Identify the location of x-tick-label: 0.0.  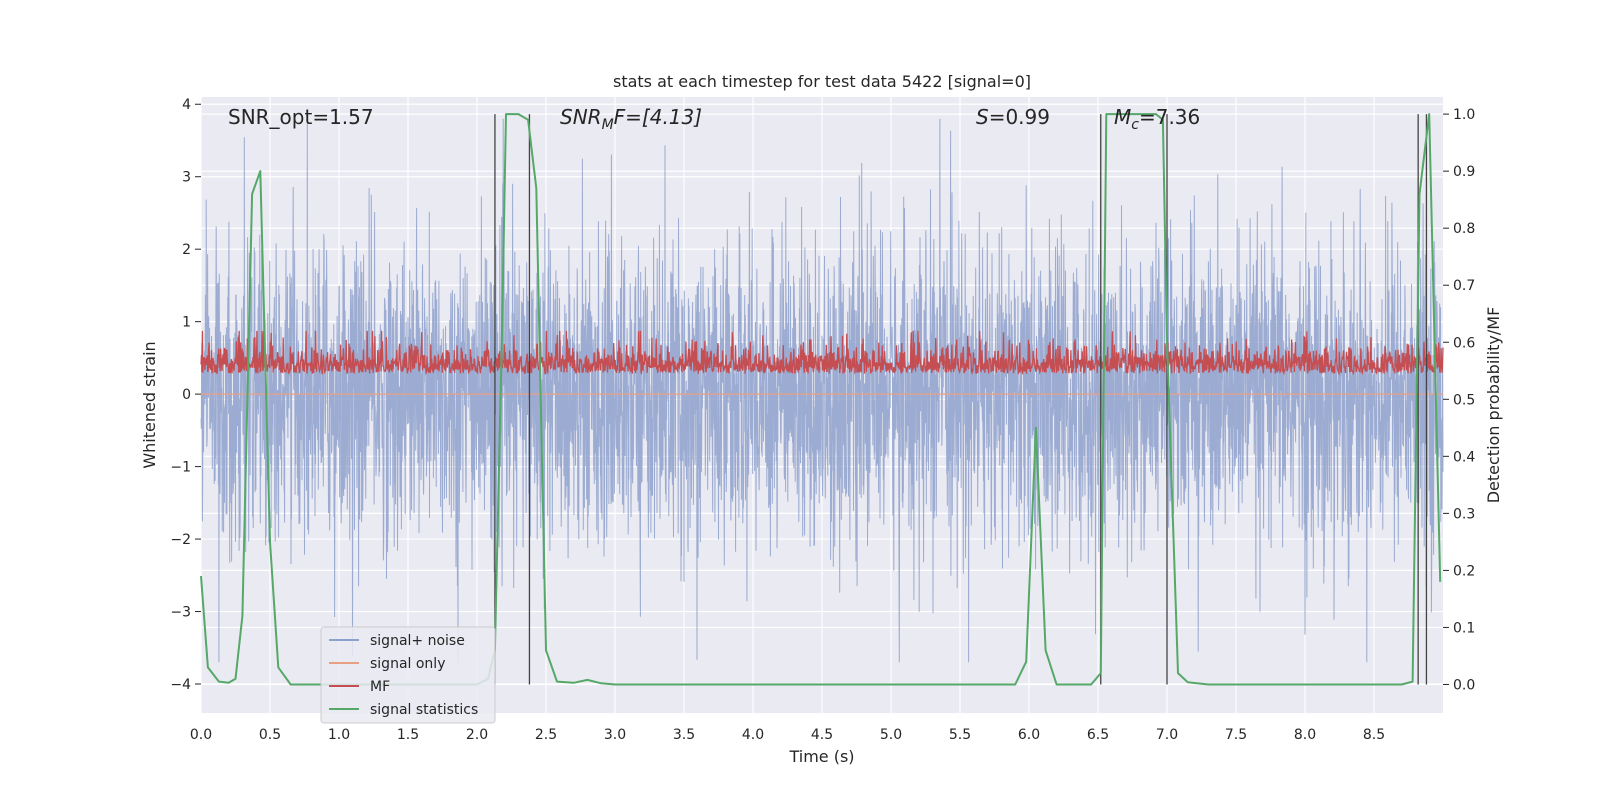
(201, 735).